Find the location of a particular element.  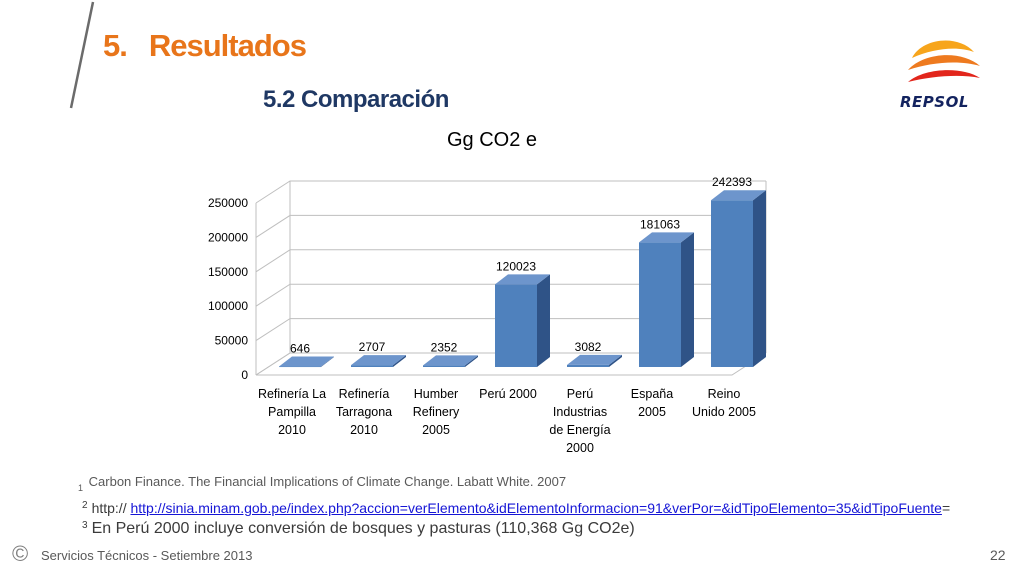

footnote-1-number: 1 is located at coordinates (81, 488).